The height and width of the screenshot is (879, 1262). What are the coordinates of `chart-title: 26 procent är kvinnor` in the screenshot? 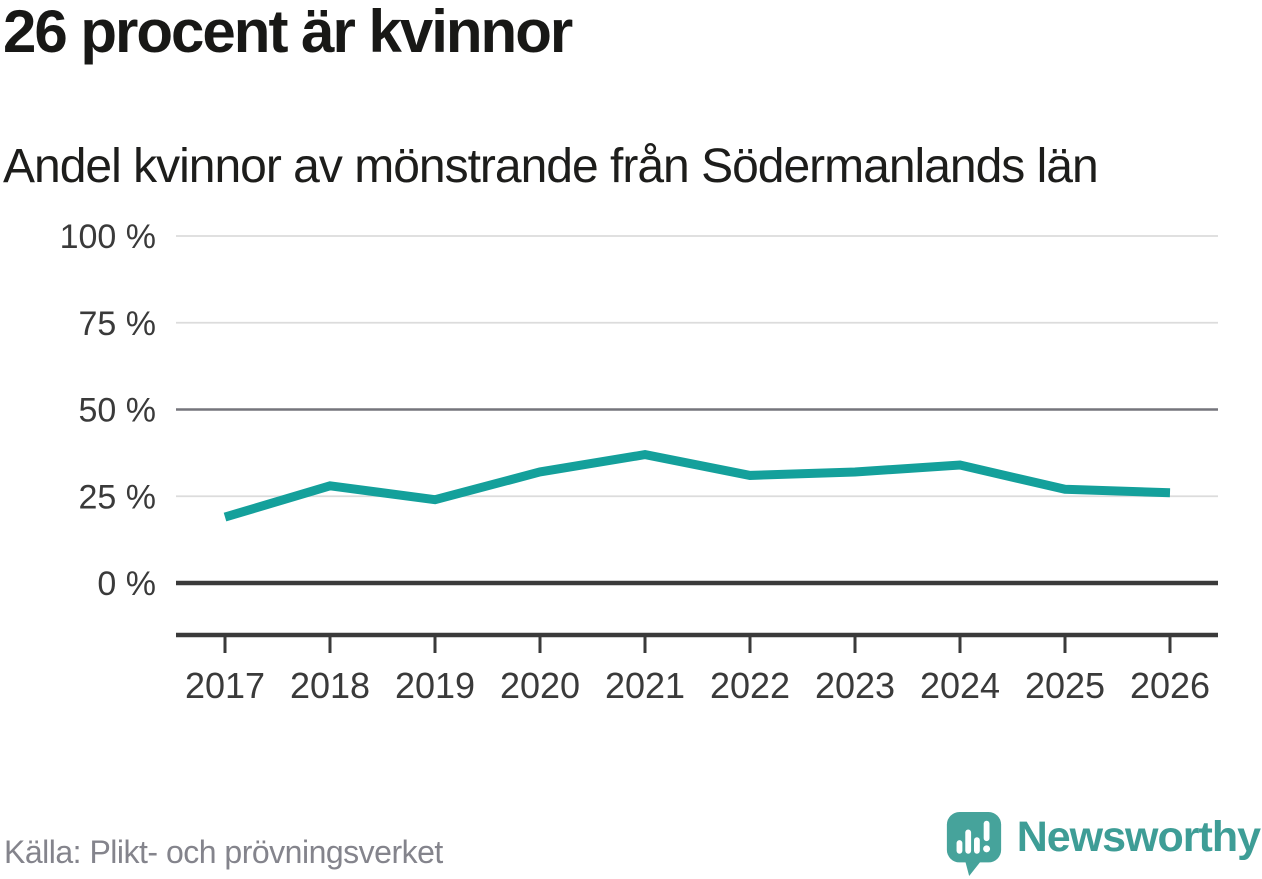 It's located at (288, 32).